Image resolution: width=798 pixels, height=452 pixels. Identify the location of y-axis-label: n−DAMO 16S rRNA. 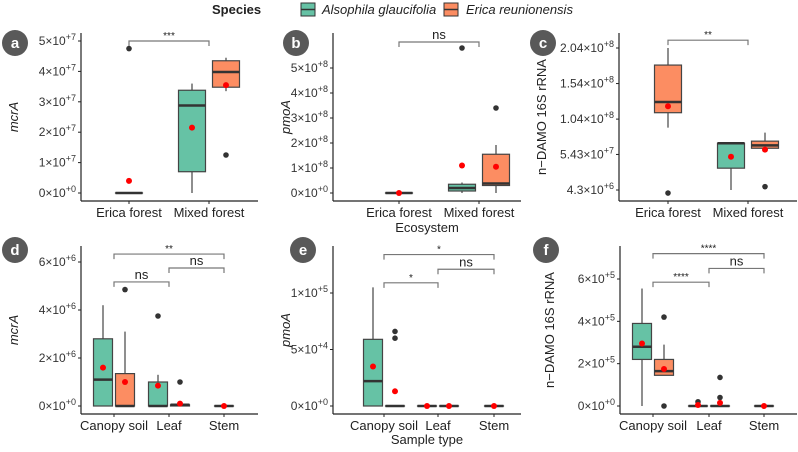
(541, 117).